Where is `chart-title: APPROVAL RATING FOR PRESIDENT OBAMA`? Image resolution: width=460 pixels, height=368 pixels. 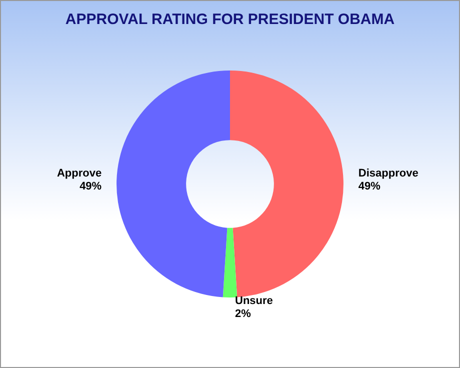
chart-title: APPROVAL RATING FOR PRESIDENT OBAMA is located at coordinates (230, 19).